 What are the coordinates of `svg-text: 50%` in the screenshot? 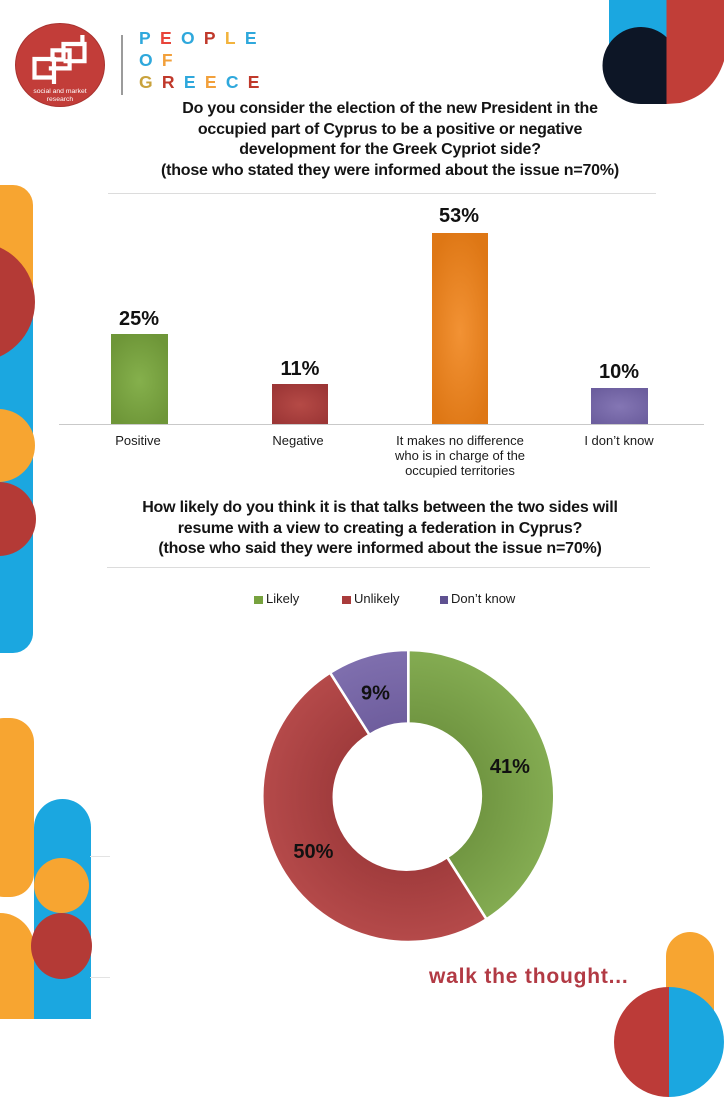 It's located at (313, 852).